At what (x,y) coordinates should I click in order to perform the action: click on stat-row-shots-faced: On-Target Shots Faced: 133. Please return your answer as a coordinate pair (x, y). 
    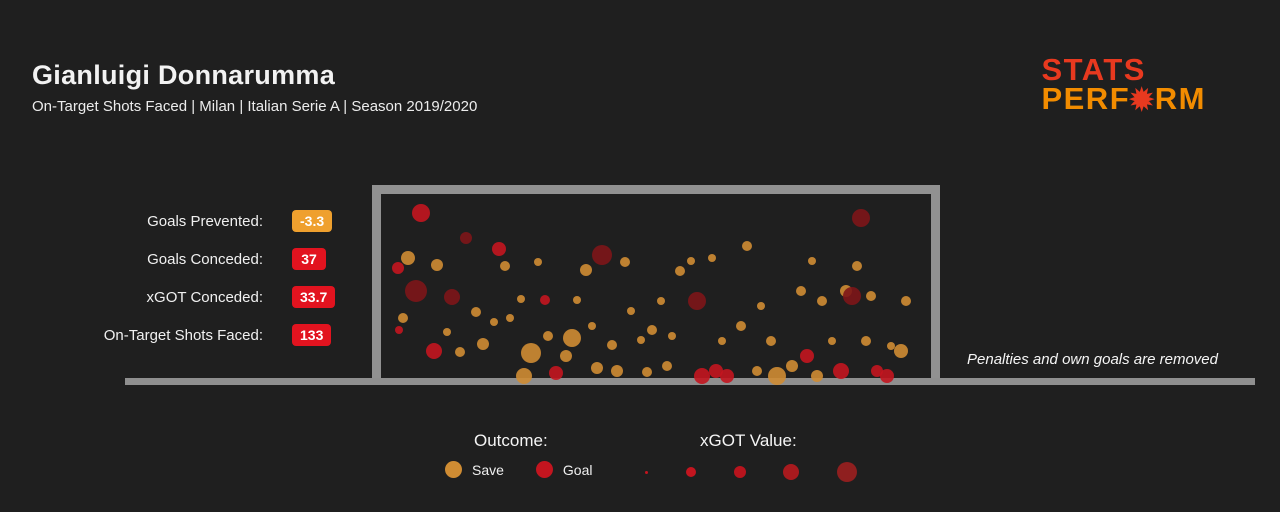
    Looking at the image, I should click on (166, 335).